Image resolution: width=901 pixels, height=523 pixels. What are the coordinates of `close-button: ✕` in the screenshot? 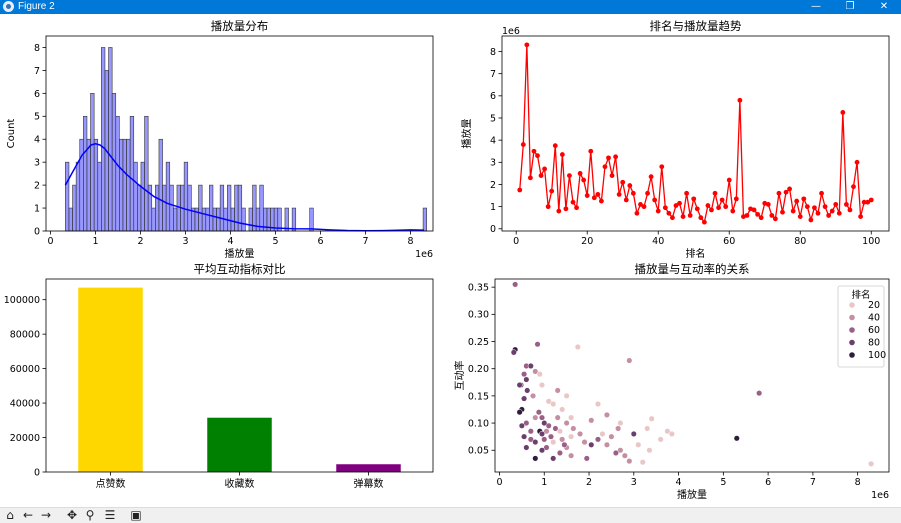 It's located at (884, 6).